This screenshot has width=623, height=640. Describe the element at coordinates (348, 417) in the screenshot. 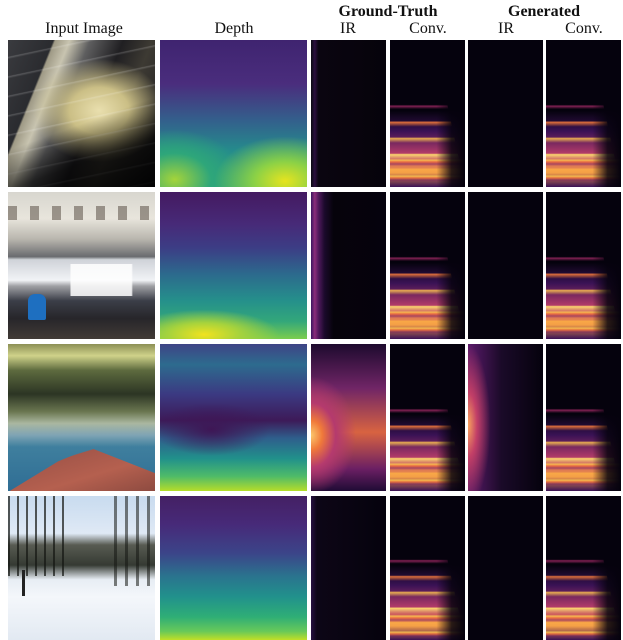

I see `gt-ir-spectrogram-indoor-arena` at that location.